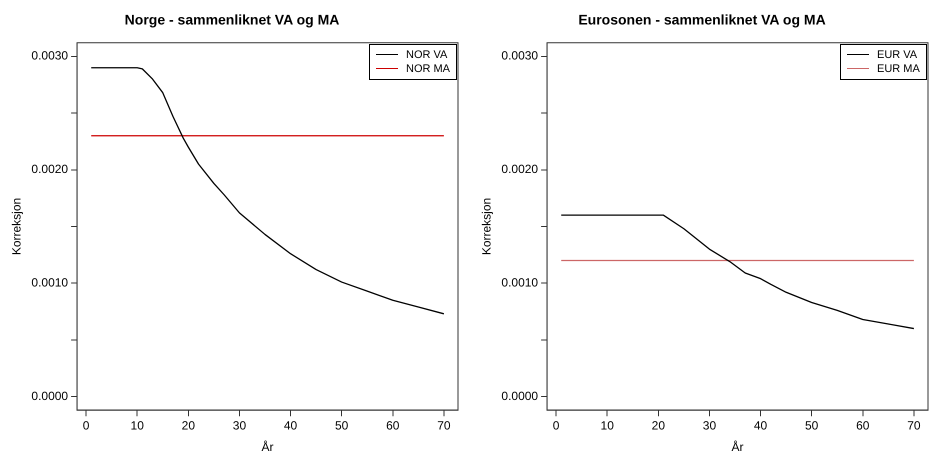 The image size is (940, 463). I want to click on chart-title: Eurosonen - sammenliknet VA og MA, so click(702, 19).